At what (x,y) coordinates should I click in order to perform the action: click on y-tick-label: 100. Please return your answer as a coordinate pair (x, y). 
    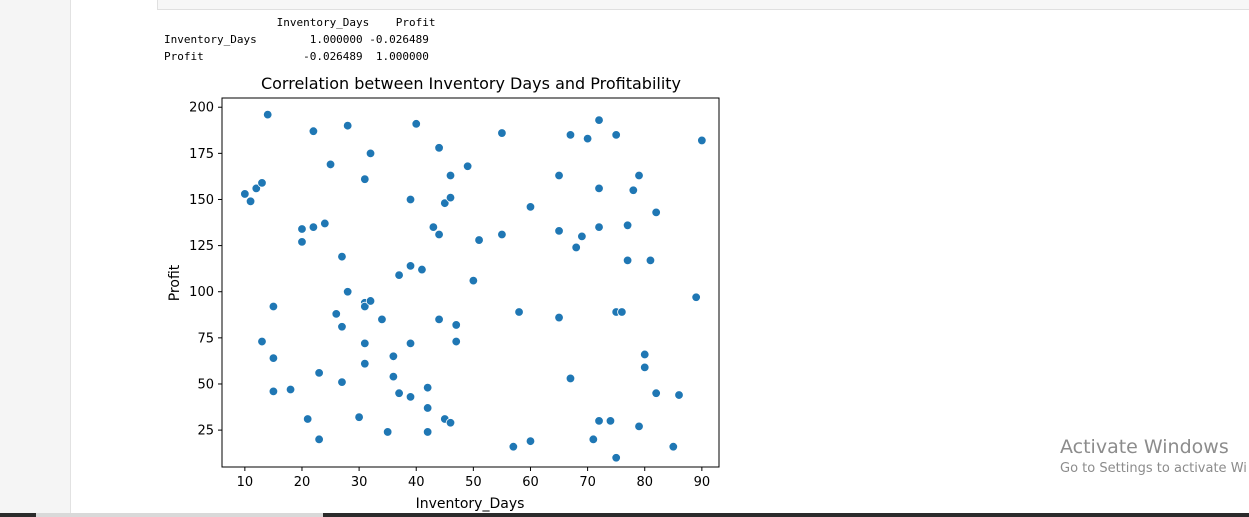
    Looking at the image, I should click on (201, 292).